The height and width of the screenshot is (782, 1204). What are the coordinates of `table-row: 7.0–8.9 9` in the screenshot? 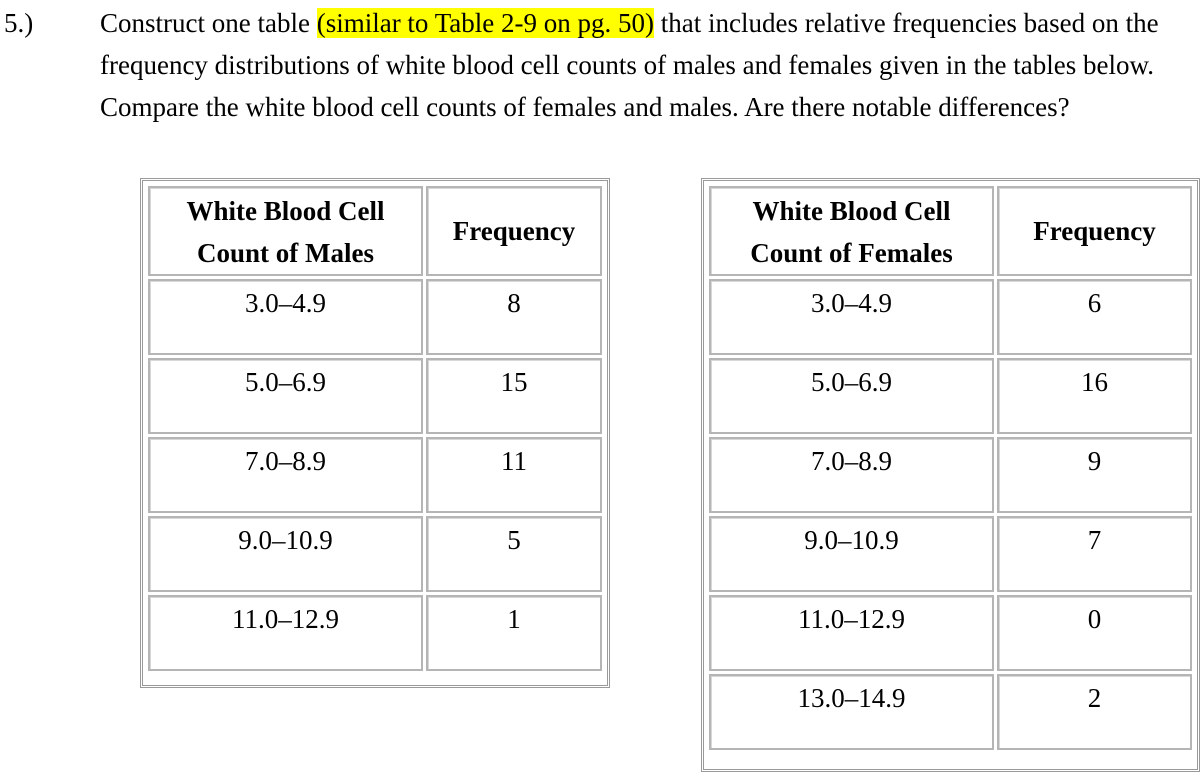 It's located at (950, 475).